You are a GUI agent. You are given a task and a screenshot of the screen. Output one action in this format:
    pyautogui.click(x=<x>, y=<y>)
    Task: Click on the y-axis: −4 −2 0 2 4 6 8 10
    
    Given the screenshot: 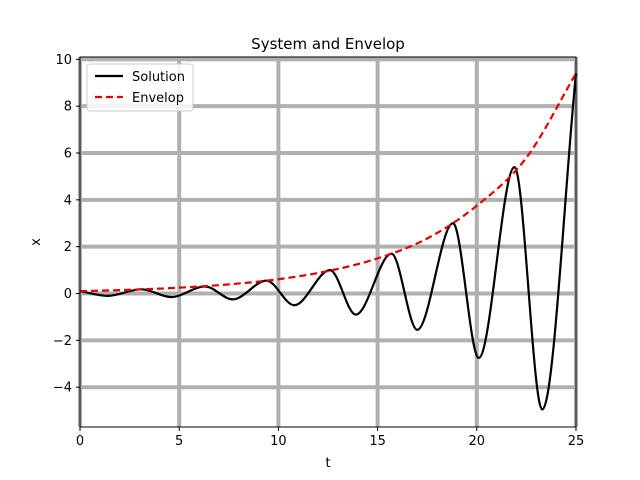 What is the action you would take?
    pyautogui.click(x=66, y=224)
    